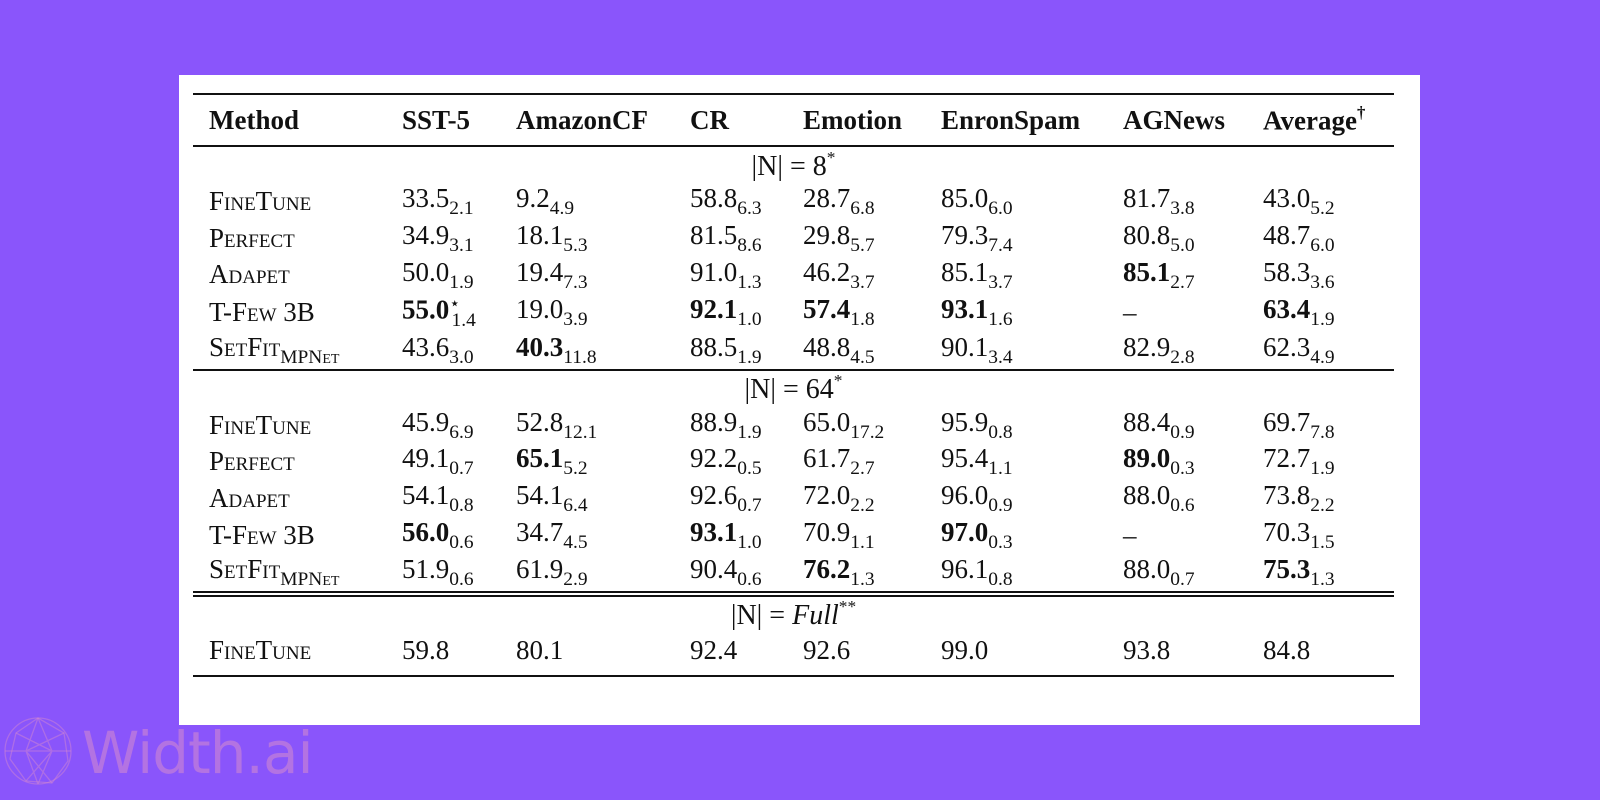  What do you see at coordinates (426, 650) in the screenshot?
I see `score-value: 59.8` at bounding box center [426, 650].